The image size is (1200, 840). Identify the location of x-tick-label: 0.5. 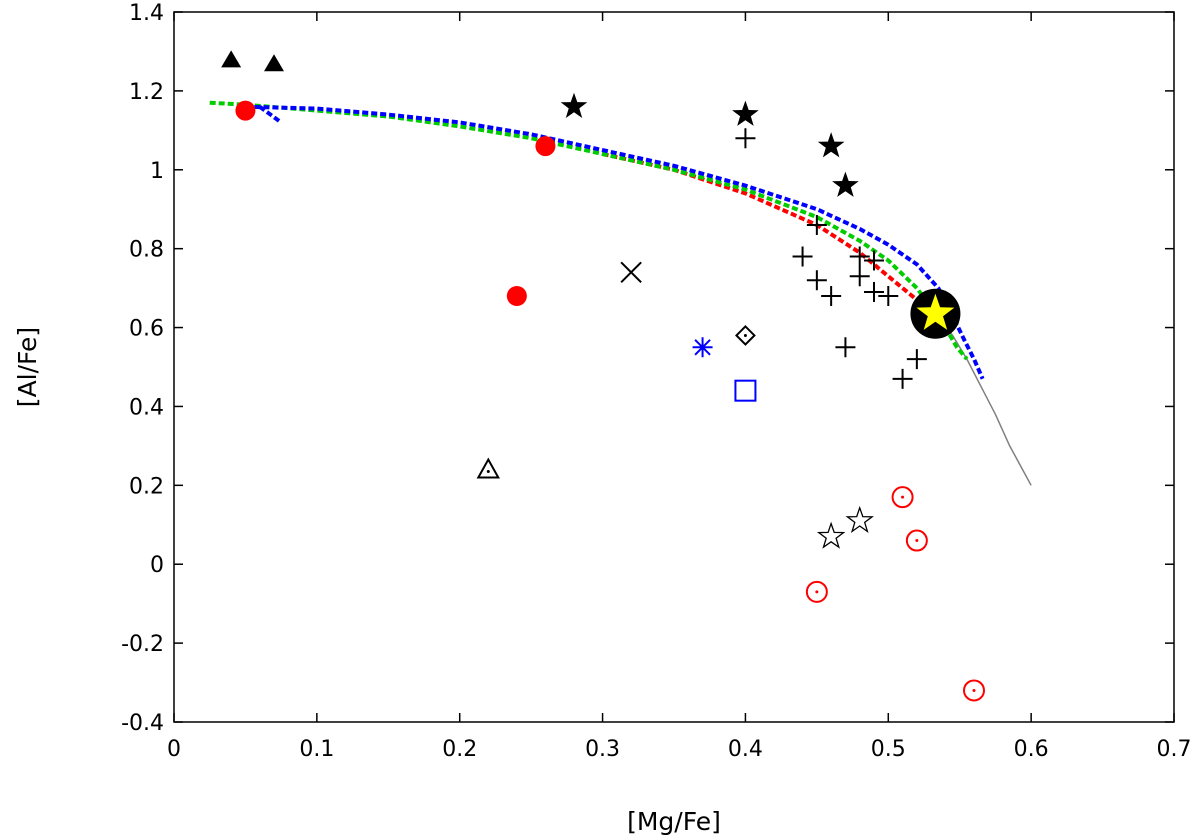
(888, 749).